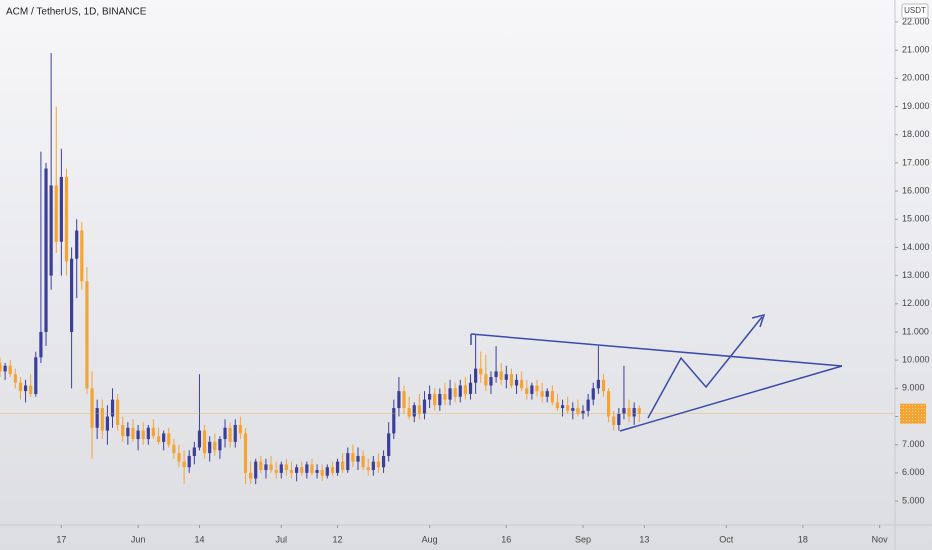 This screenshot has height=550, width=932. What do you see at coordinates (644, 539) in the screenshot?
I see `x-tick-label: 13` at bounding box center [644, 539].